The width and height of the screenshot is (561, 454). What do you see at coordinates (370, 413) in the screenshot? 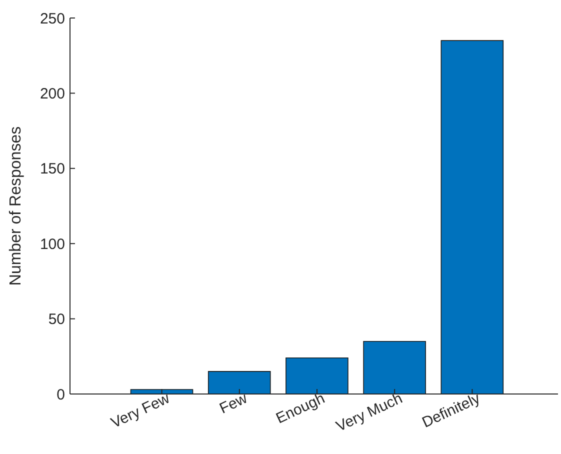
I see `x-tick-label: Very Much` at bounding box center [370, 413].